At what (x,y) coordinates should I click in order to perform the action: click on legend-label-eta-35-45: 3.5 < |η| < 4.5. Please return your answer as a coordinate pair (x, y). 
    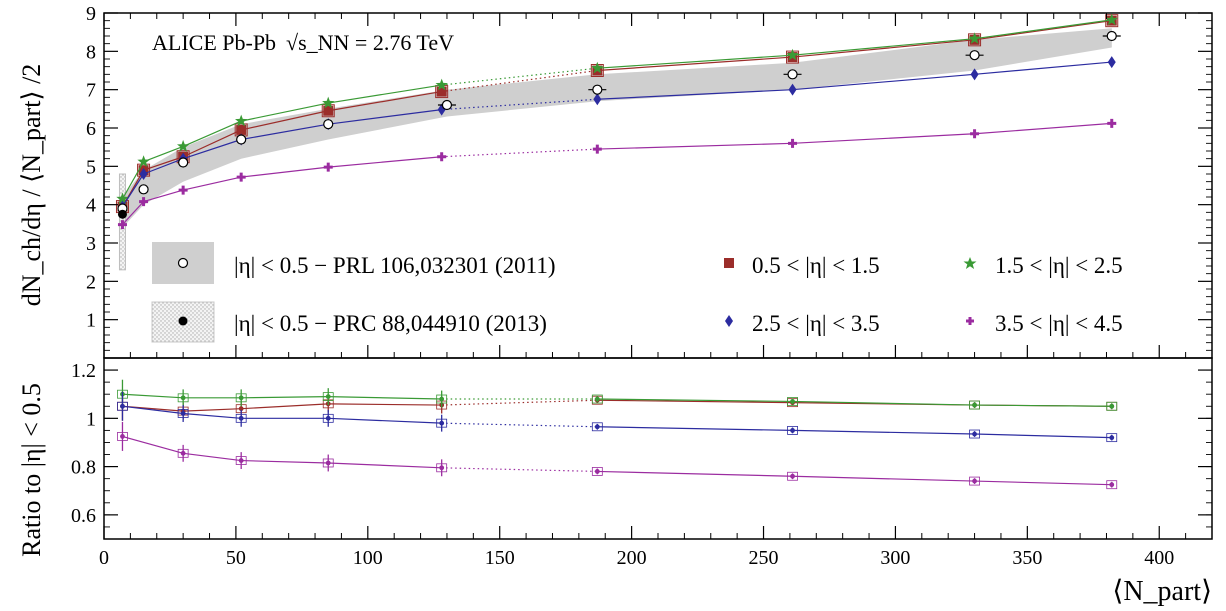
    Looking at the image, I should click on (1059, 323).